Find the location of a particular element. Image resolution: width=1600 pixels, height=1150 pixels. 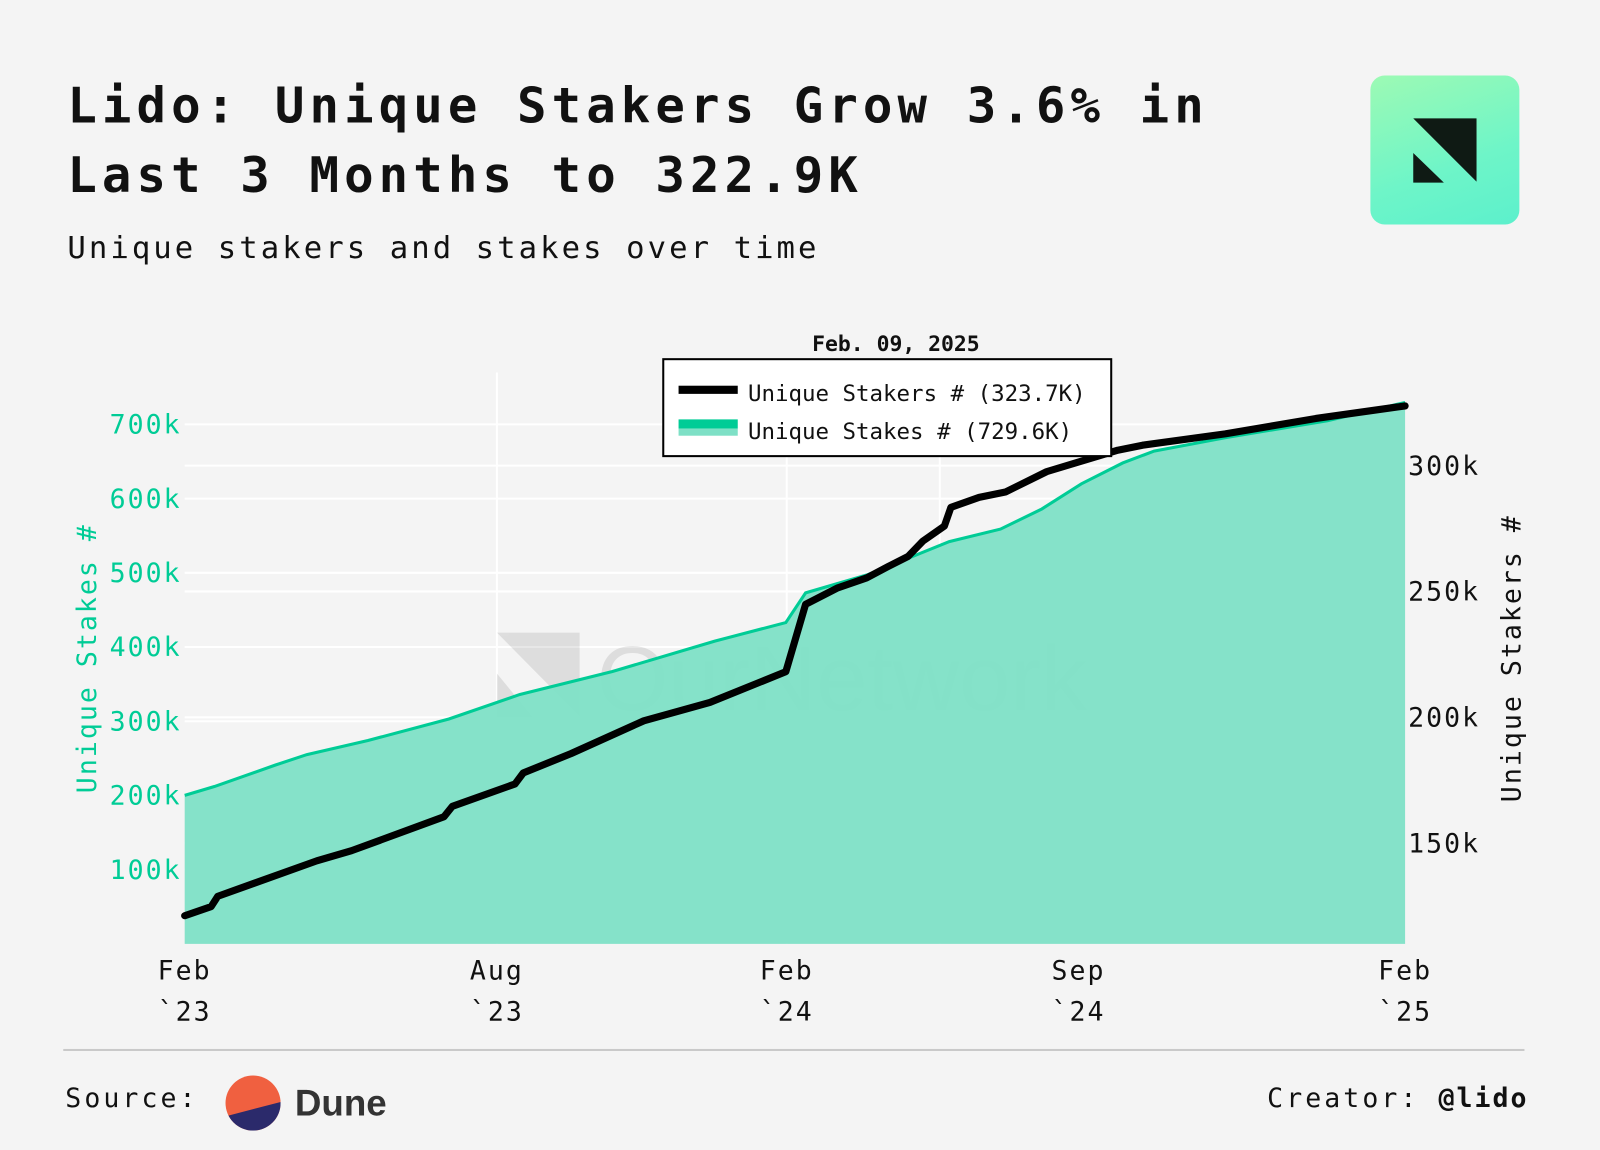

y-left-tick-label: 600k is located at coordinates (146, 499).